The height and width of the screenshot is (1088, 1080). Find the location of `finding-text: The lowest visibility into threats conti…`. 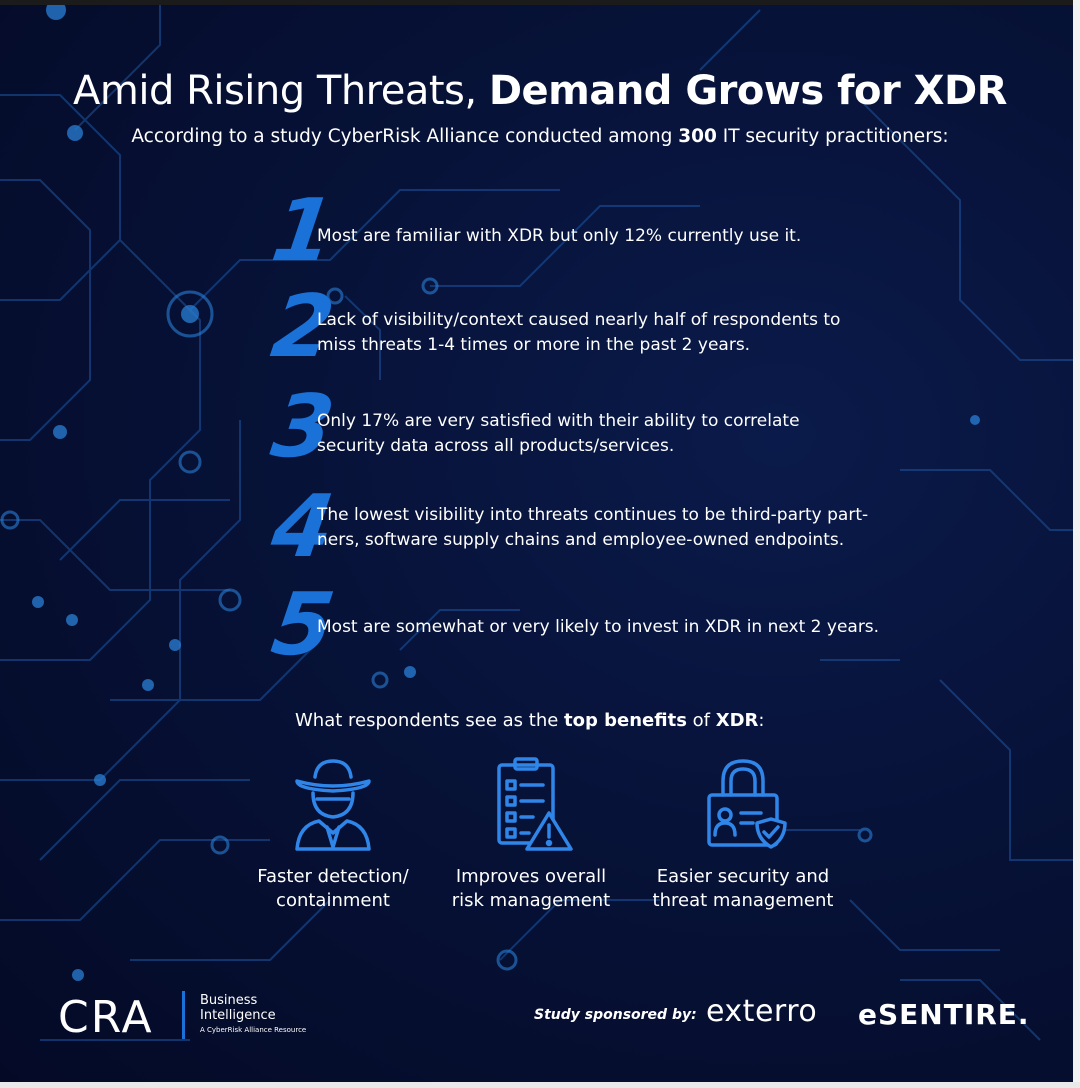

finding-text: The lowest visibility into threats conti… is located at coordinates (592, 528).